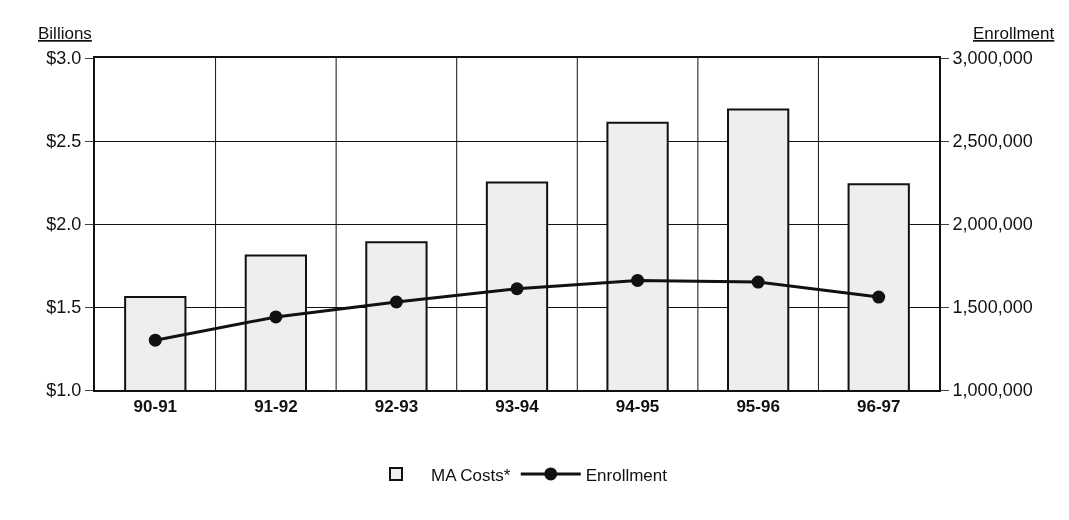 Image resolution: width=1069 pixels, height=520 pixels. Describe the element at coordinates (64, 307) in the screenshot. I see `y-tick-label: $1.5` at that location.